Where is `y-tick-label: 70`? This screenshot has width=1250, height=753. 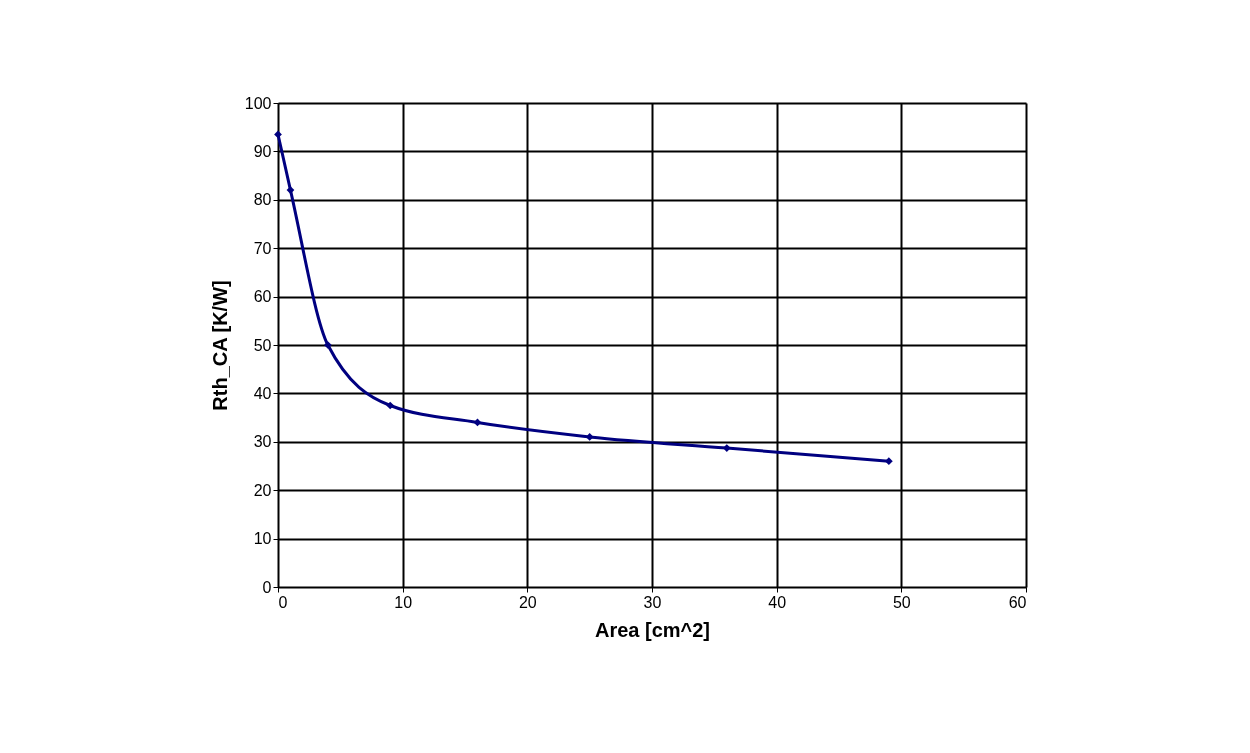 y-tick-label: 70 is located at coordinates (262, 248).